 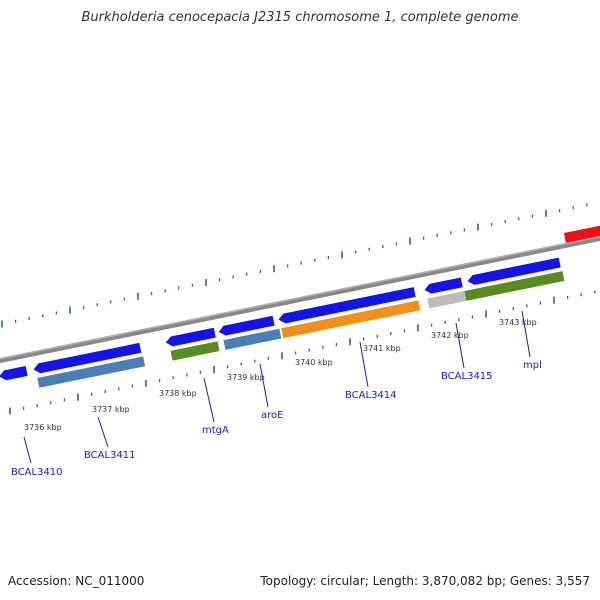 I want to click on gene-highlight-red, so click(x=581, y=234).